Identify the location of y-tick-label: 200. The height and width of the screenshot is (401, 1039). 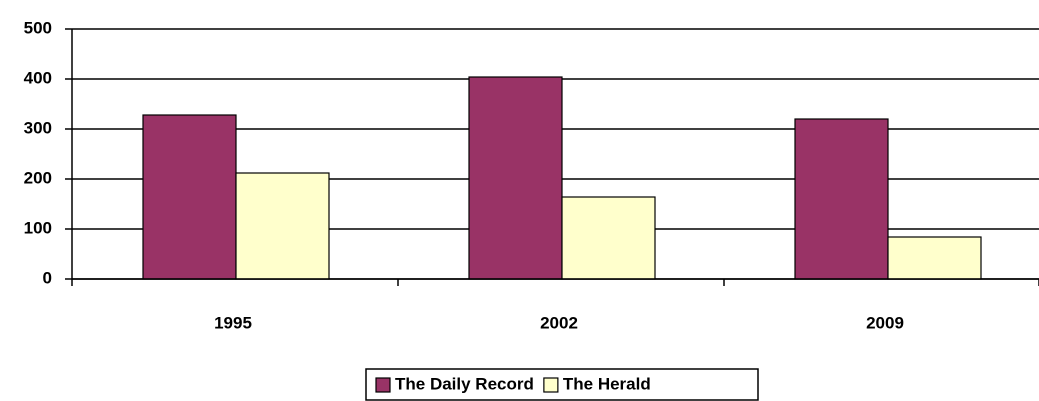
(38, 177).